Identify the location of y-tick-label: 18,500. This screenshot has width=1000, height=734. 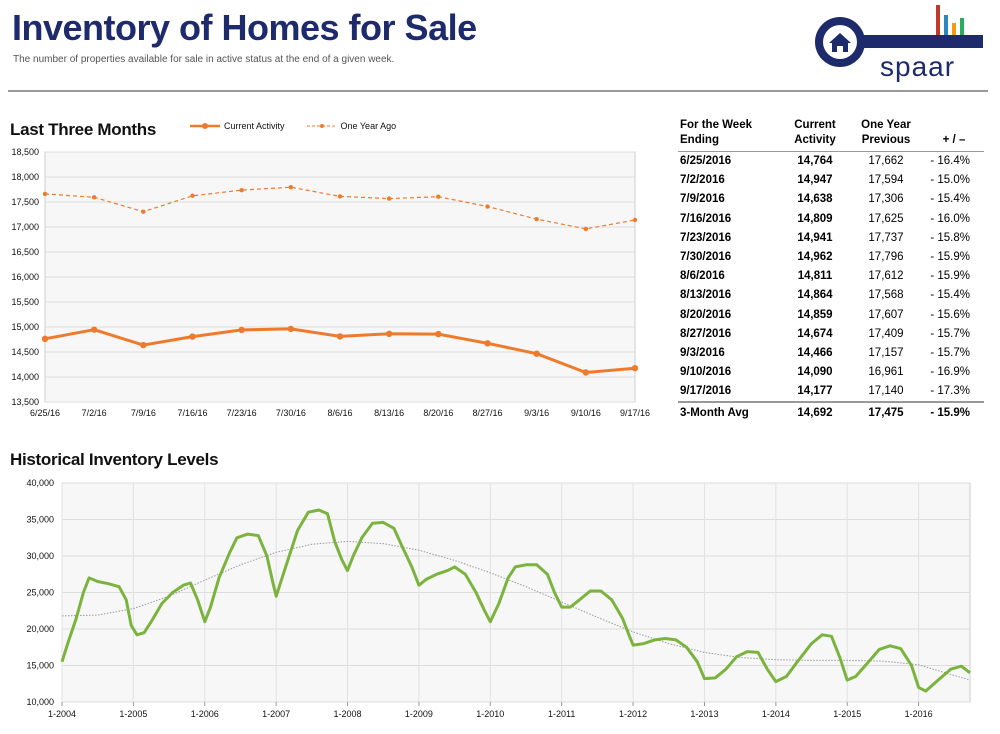
(25, 152).